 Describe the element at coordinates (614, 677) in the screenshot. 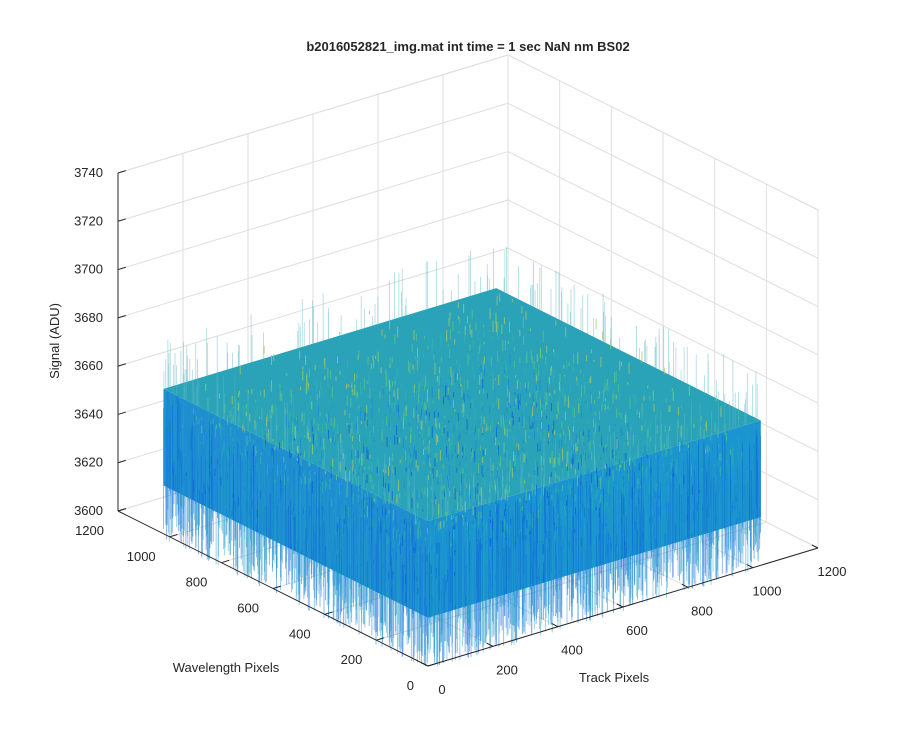

I see `x-axis-title: Track Pixels` at that location.